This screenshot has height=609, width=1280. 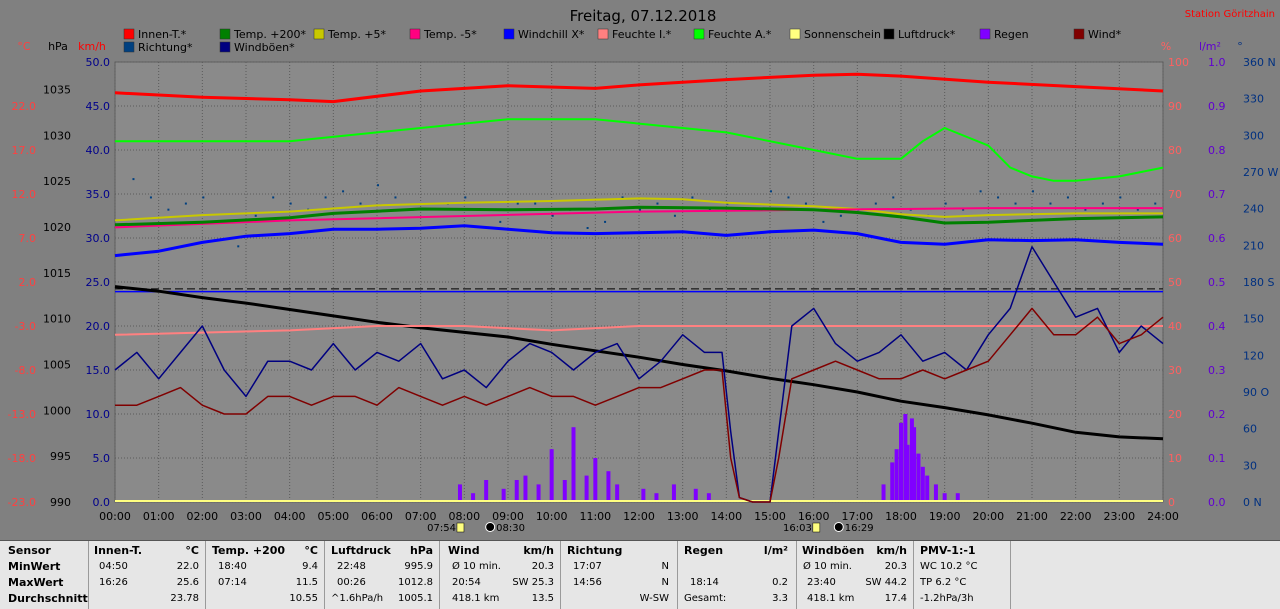 What do you see at coordinates (415, 598) in the screenshot?
I see `stats-druck-avg: 1005.1` at bounding box center [415, 598].